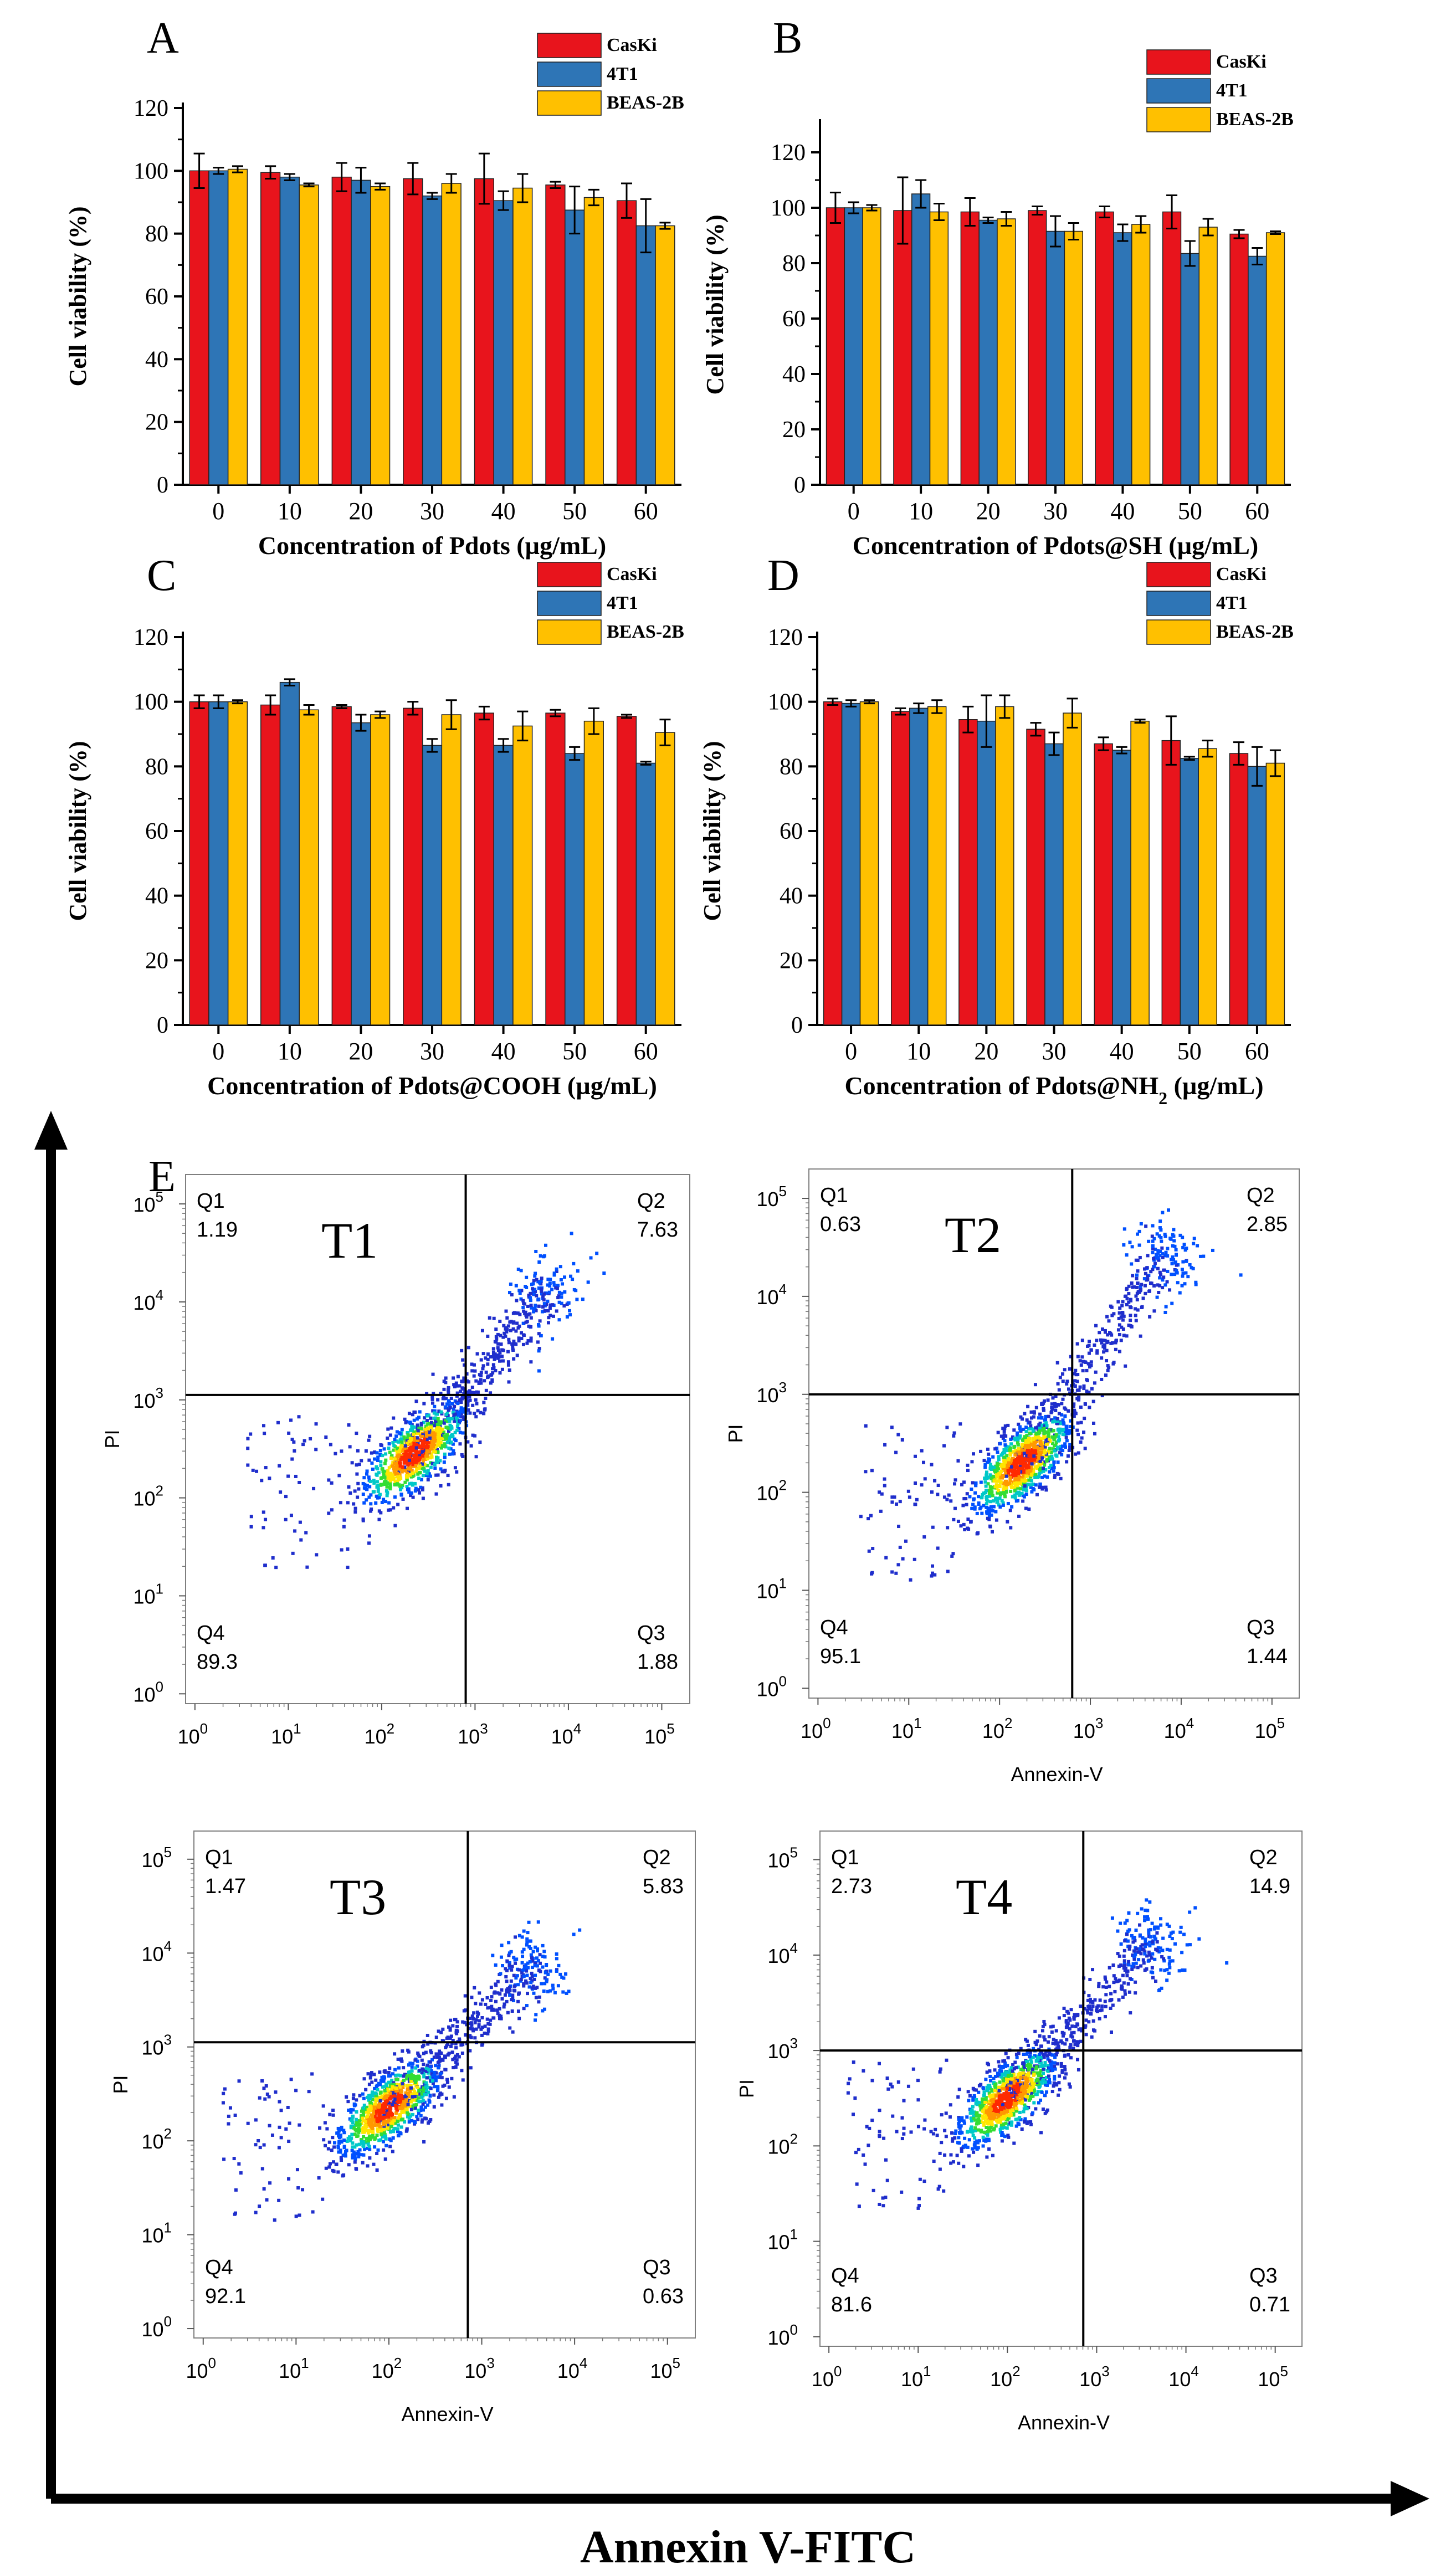 Image resolution: width=1456 pixels, height=2569 pixels. What do you see at coordinates (834, 1627) in the screenshot?
I see `q4-label: Q4` at bounding box center [834, 1627].